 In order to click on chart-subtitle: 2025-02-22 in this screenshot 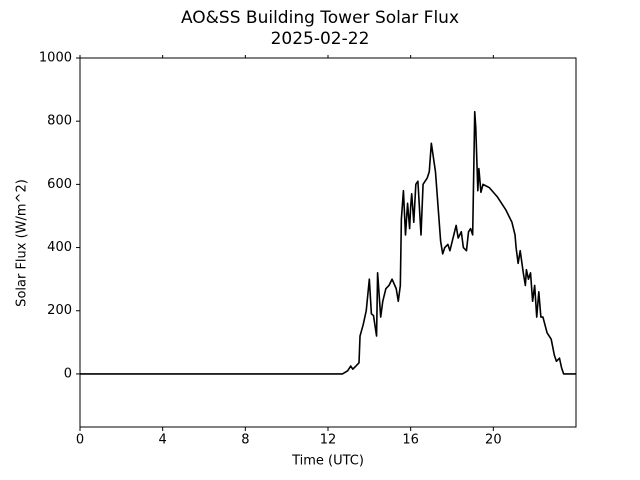, I will do `click(320, 39)`.